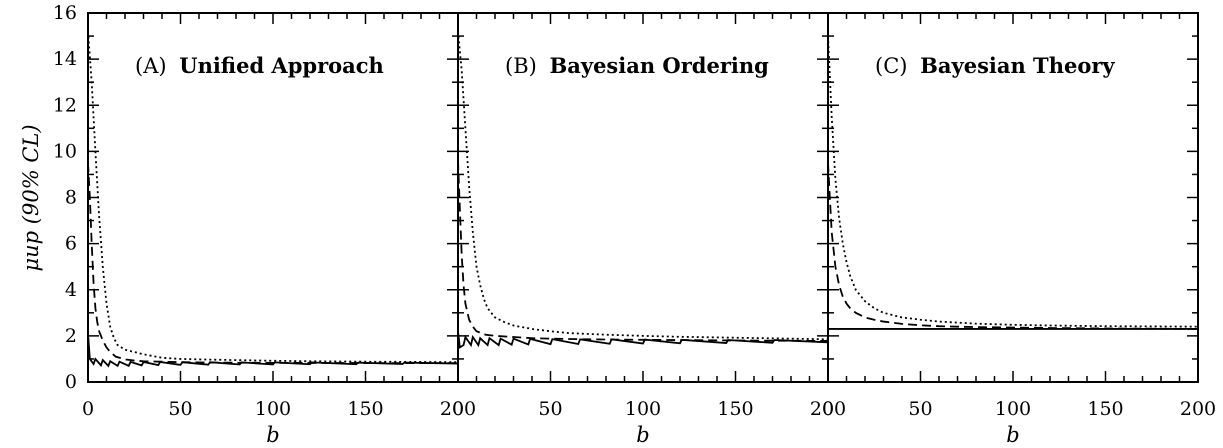 Image resolution: width=1223 pixels, height=448 pixels. What do you see at coordinates (891, 66) in the screenshot?
I see `panel-label: (C)` at bounding box center [891, 66].